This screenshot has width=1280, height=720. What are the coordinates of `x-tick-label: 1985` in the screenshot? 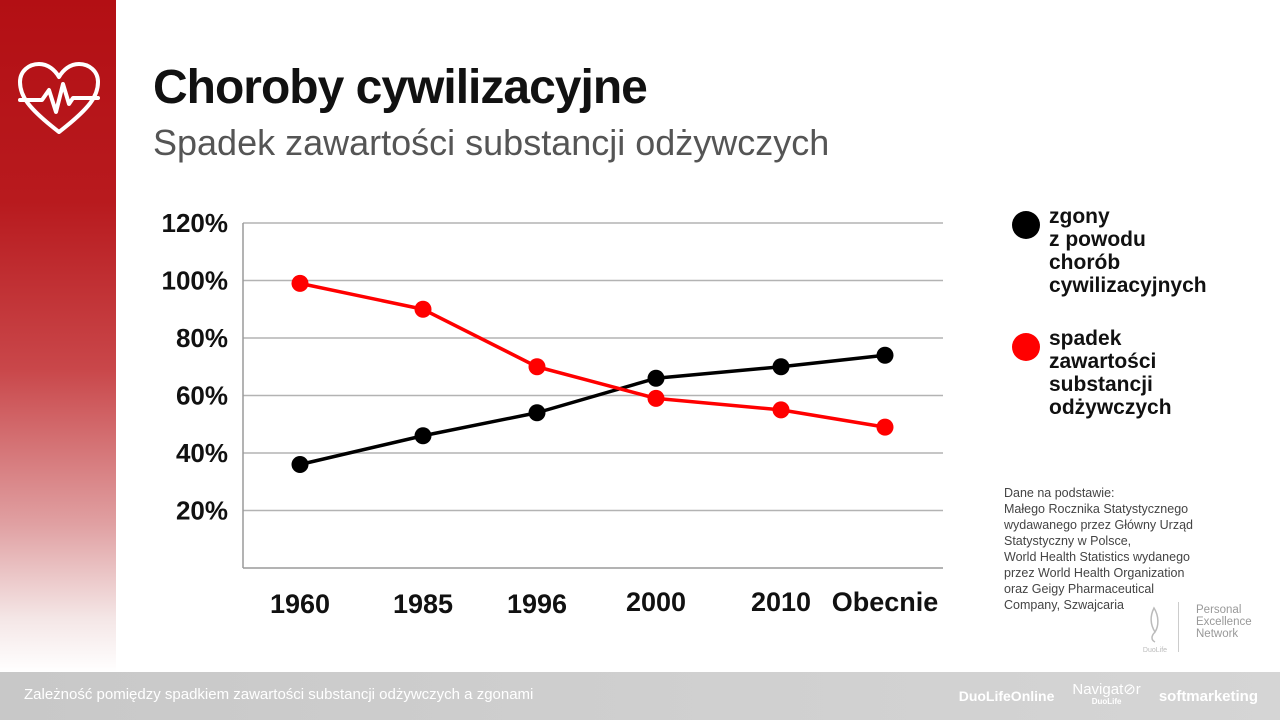 It's located at (423, 604).